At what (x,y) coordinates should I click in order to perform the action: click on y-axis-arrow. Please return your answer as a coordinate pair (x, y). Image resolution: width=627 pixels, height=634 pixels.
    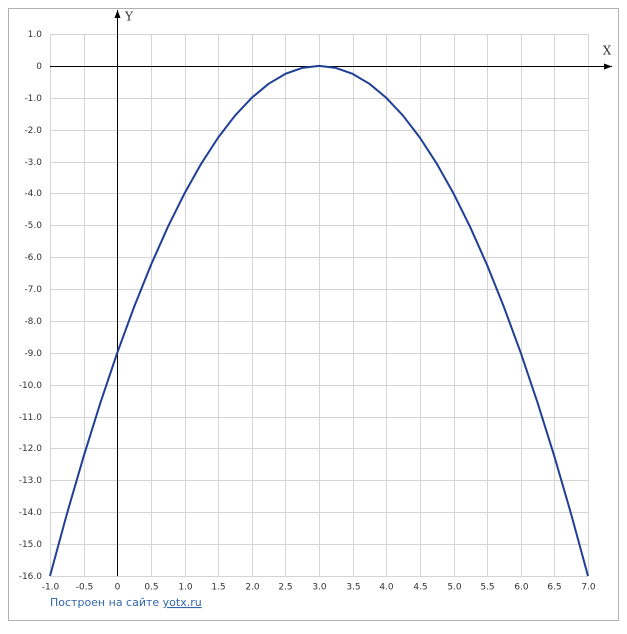
    Looking at the image, I should click on (117, 14).